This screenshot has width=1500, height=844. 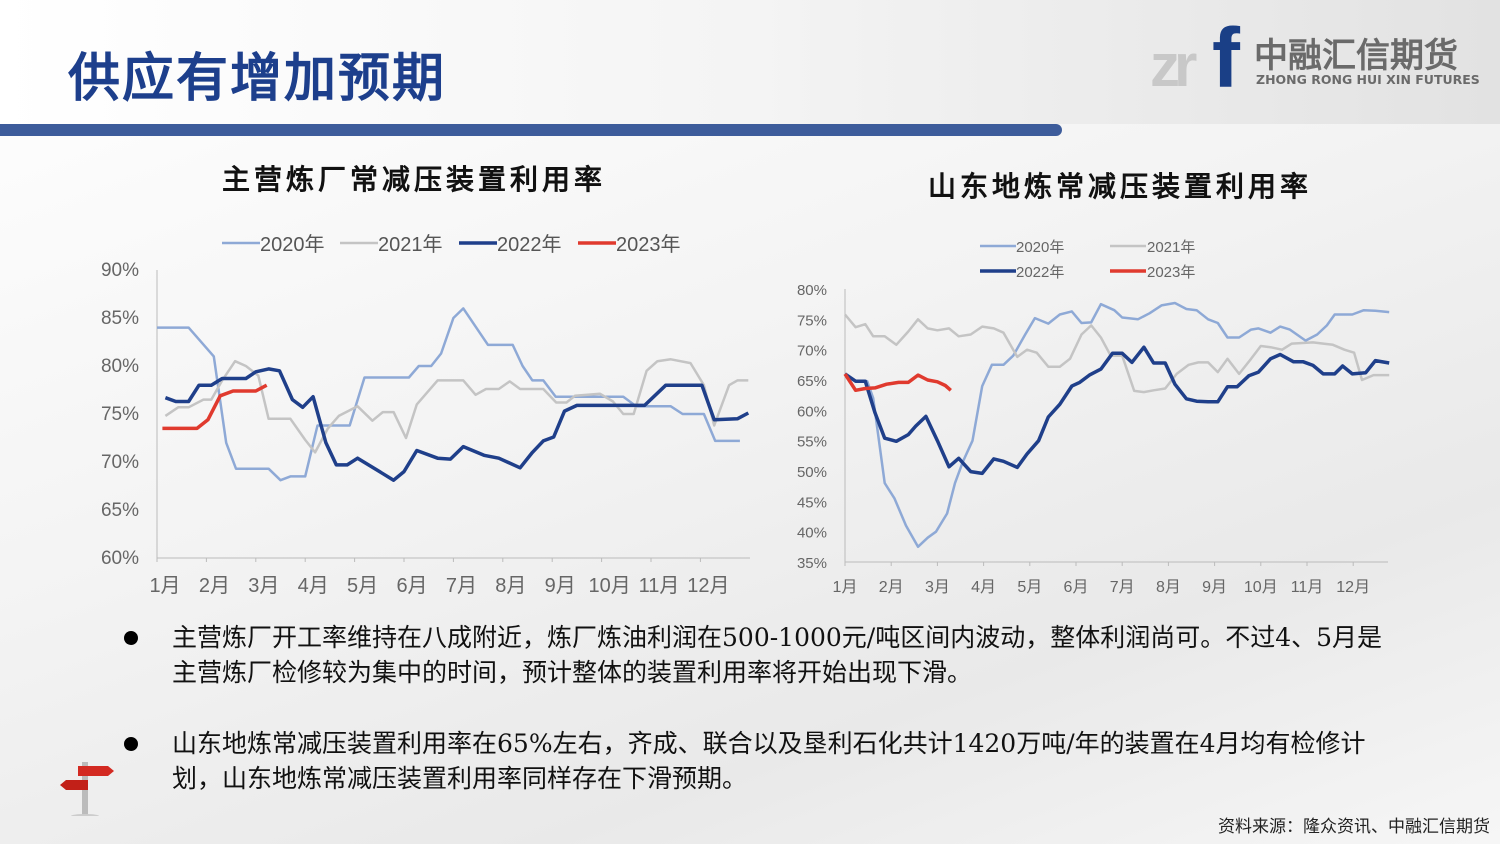 I want to click on page-title: 供应有增加预期, so click(x=257, y=78).